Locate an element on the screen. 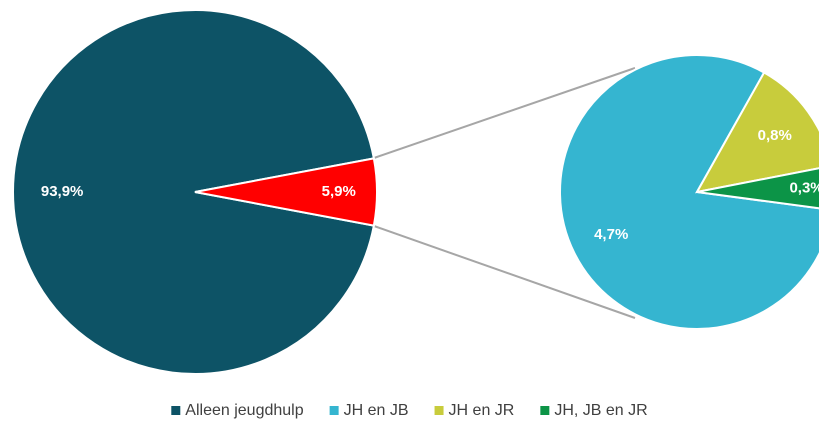 This screenshot has width=819, height=430. legend-label: JH en JB is located at coordinates (376, 410).